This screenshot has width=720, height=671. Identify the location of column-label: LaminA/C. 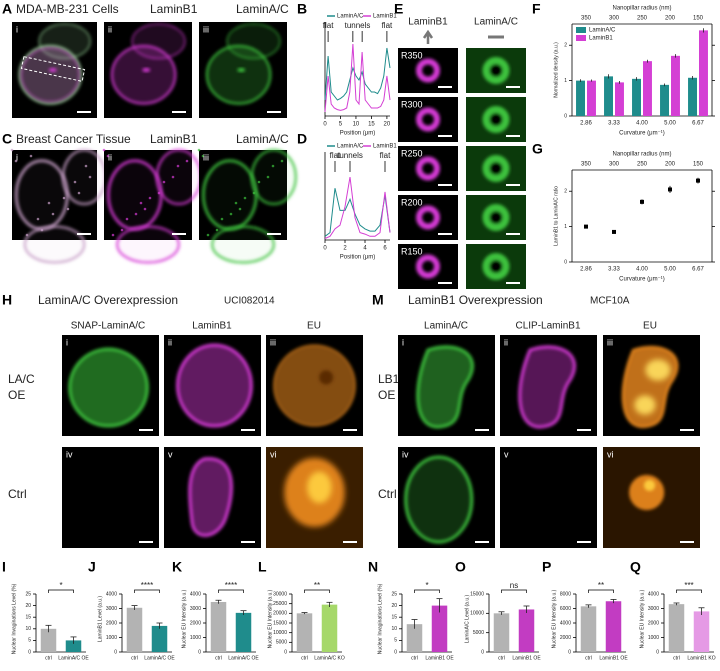
(496, 22).